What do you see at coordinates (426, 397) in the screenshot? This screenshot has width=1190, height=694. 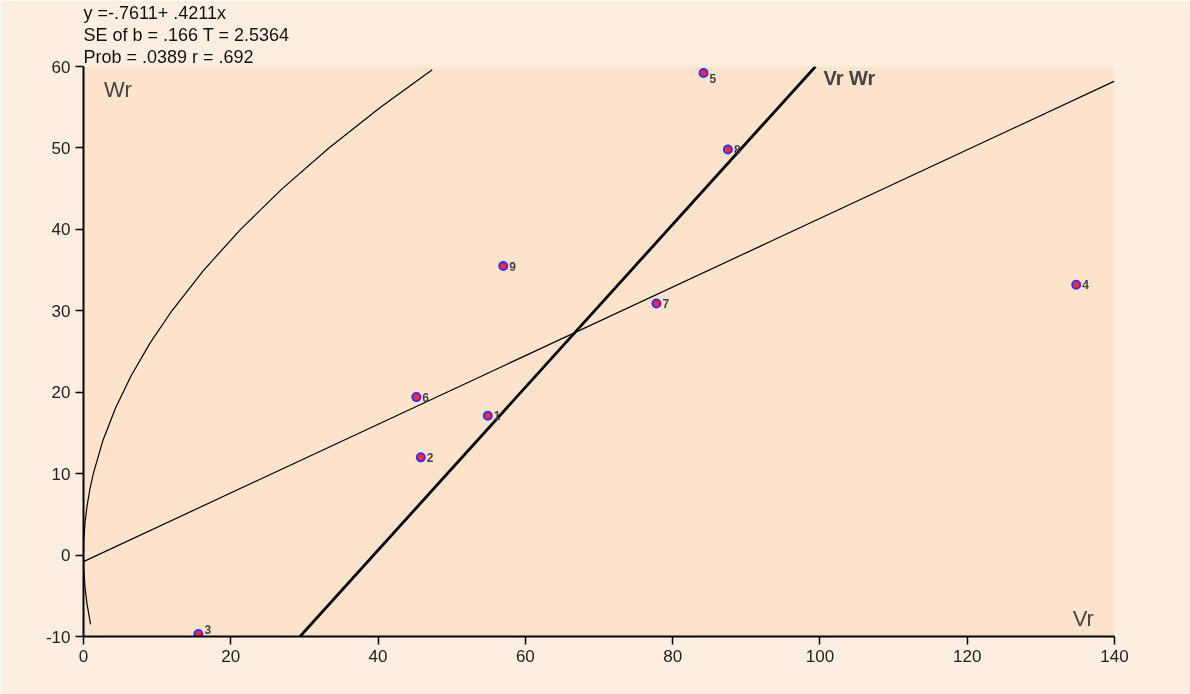 I see `annotation: 6` at bounding box center [426, 397].